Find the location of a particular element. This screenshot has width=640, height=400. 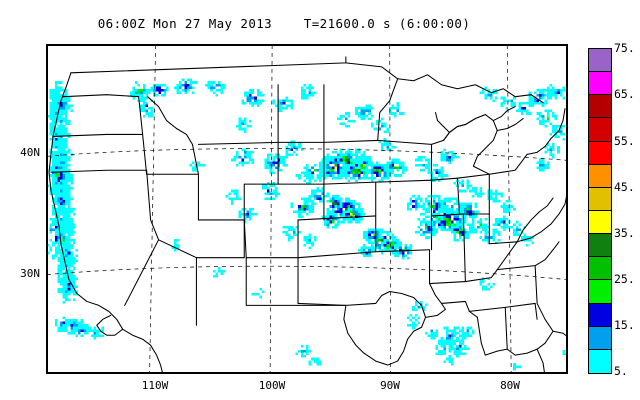

colorbar-tick-45: 45. is located at coordinates (624, 187).